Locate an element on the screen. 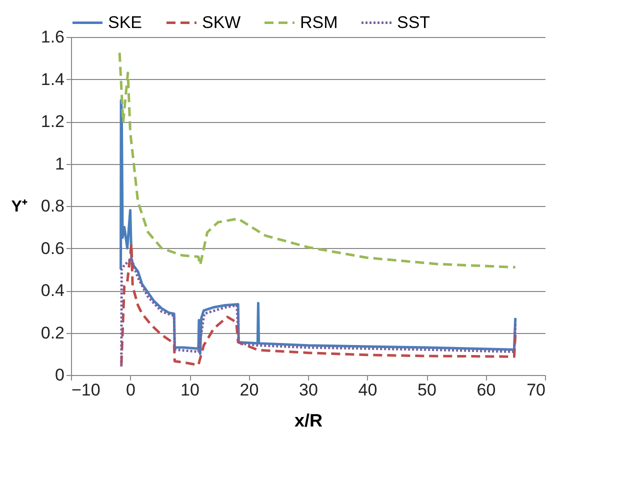  y-tick-label: 0.2 is located at coordinates (52, 332).